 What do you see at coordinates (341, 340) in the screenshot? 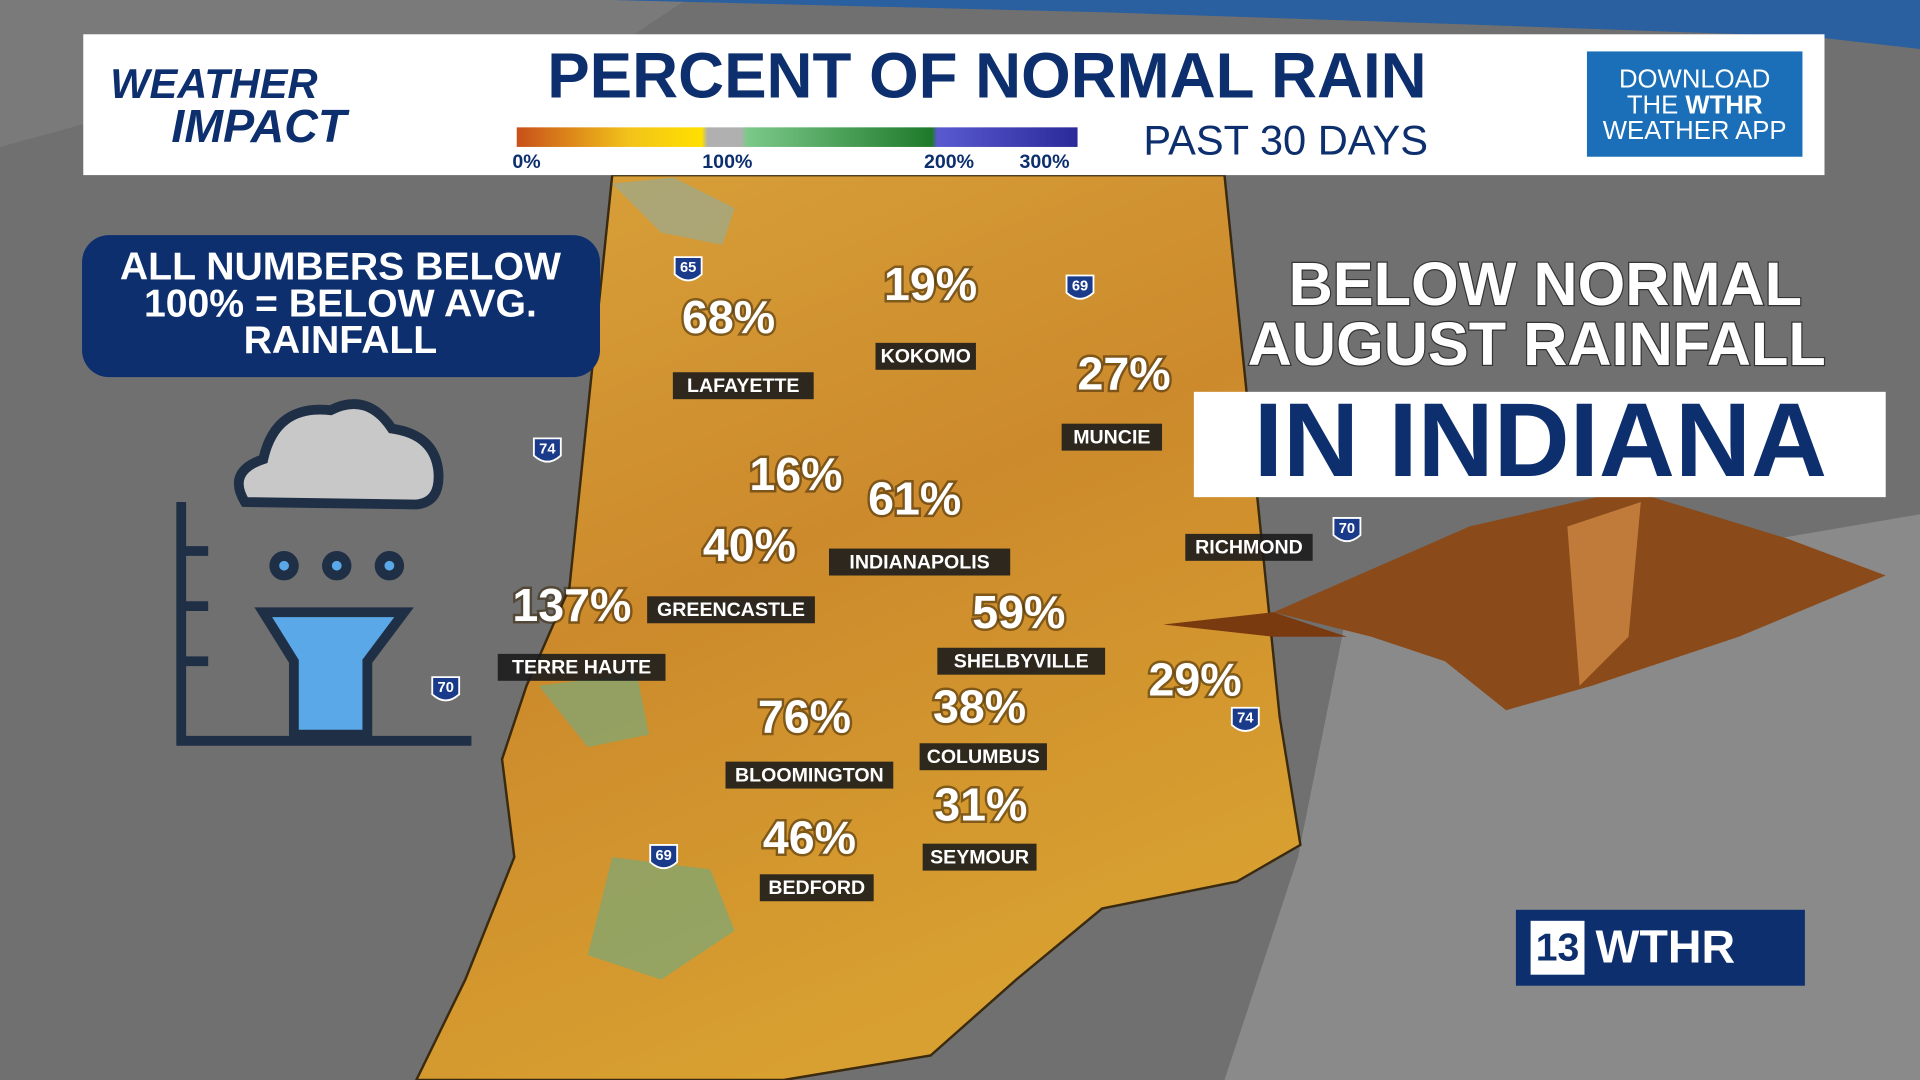
I see `note-text: RAINFALL` at bounding box center [341, 340].